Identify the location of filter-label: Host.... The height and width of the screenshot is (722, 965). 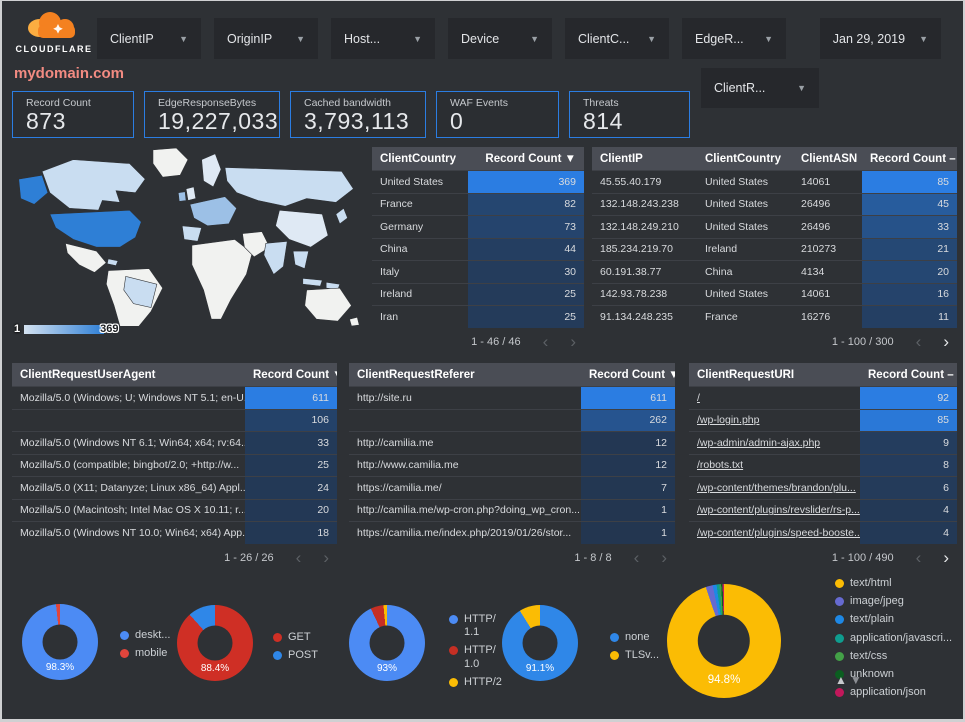
(362, 38).